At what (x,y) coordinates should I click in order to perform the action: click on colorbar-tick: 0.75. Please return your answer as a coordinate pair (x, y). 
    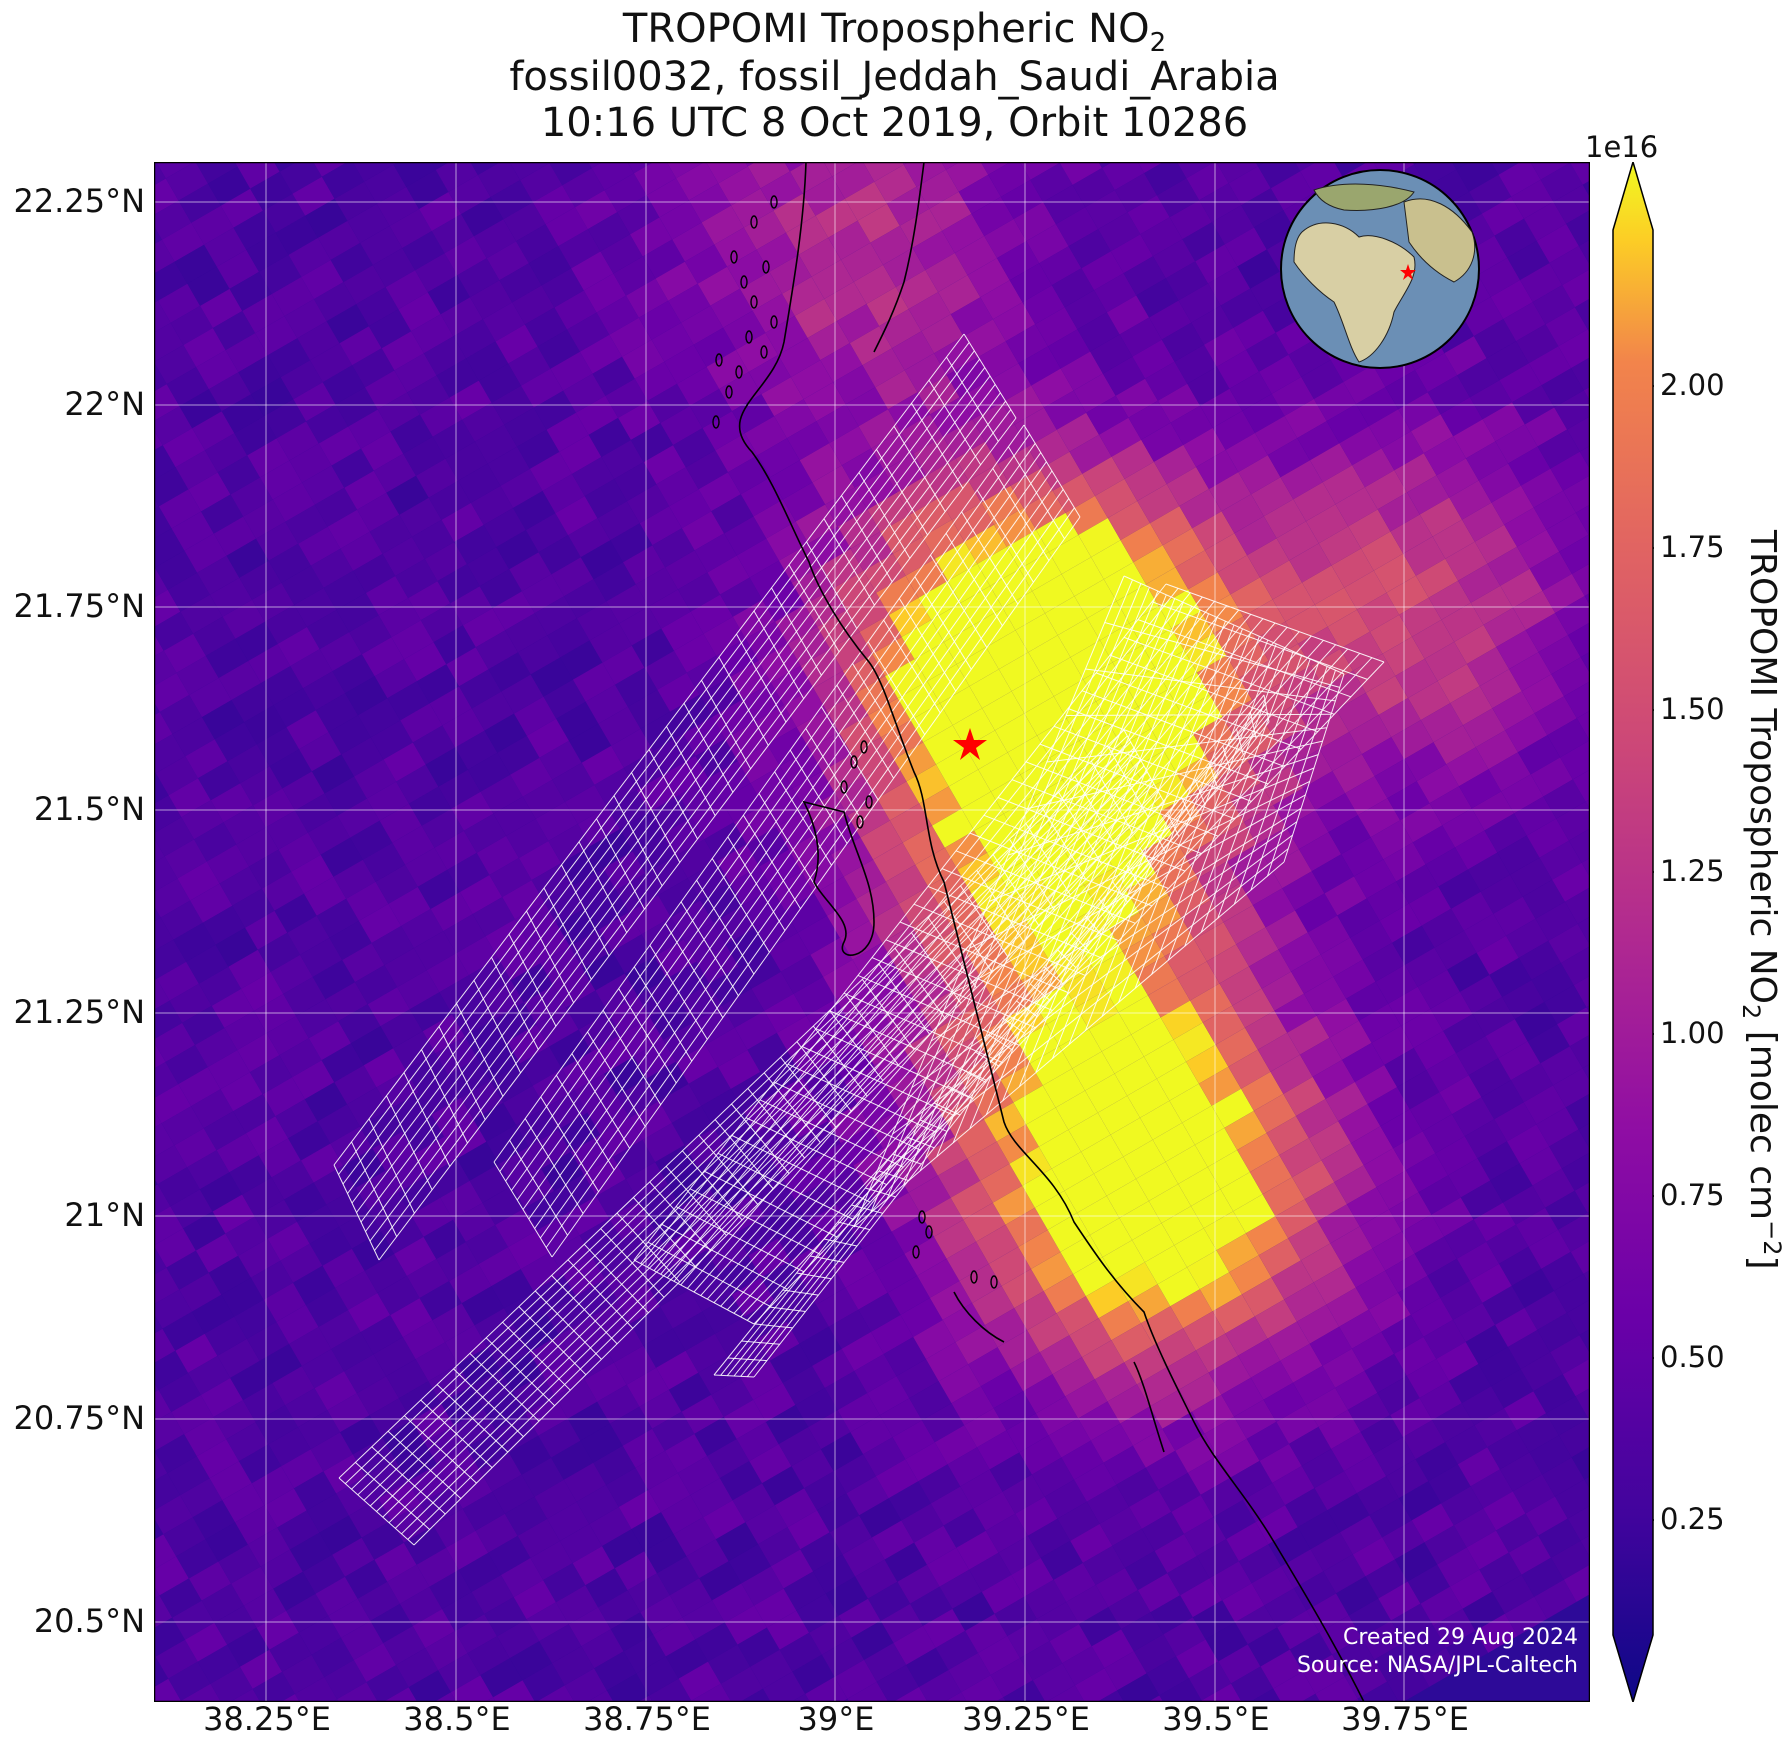
    Looking at the image, I should click on (1692, 1195).